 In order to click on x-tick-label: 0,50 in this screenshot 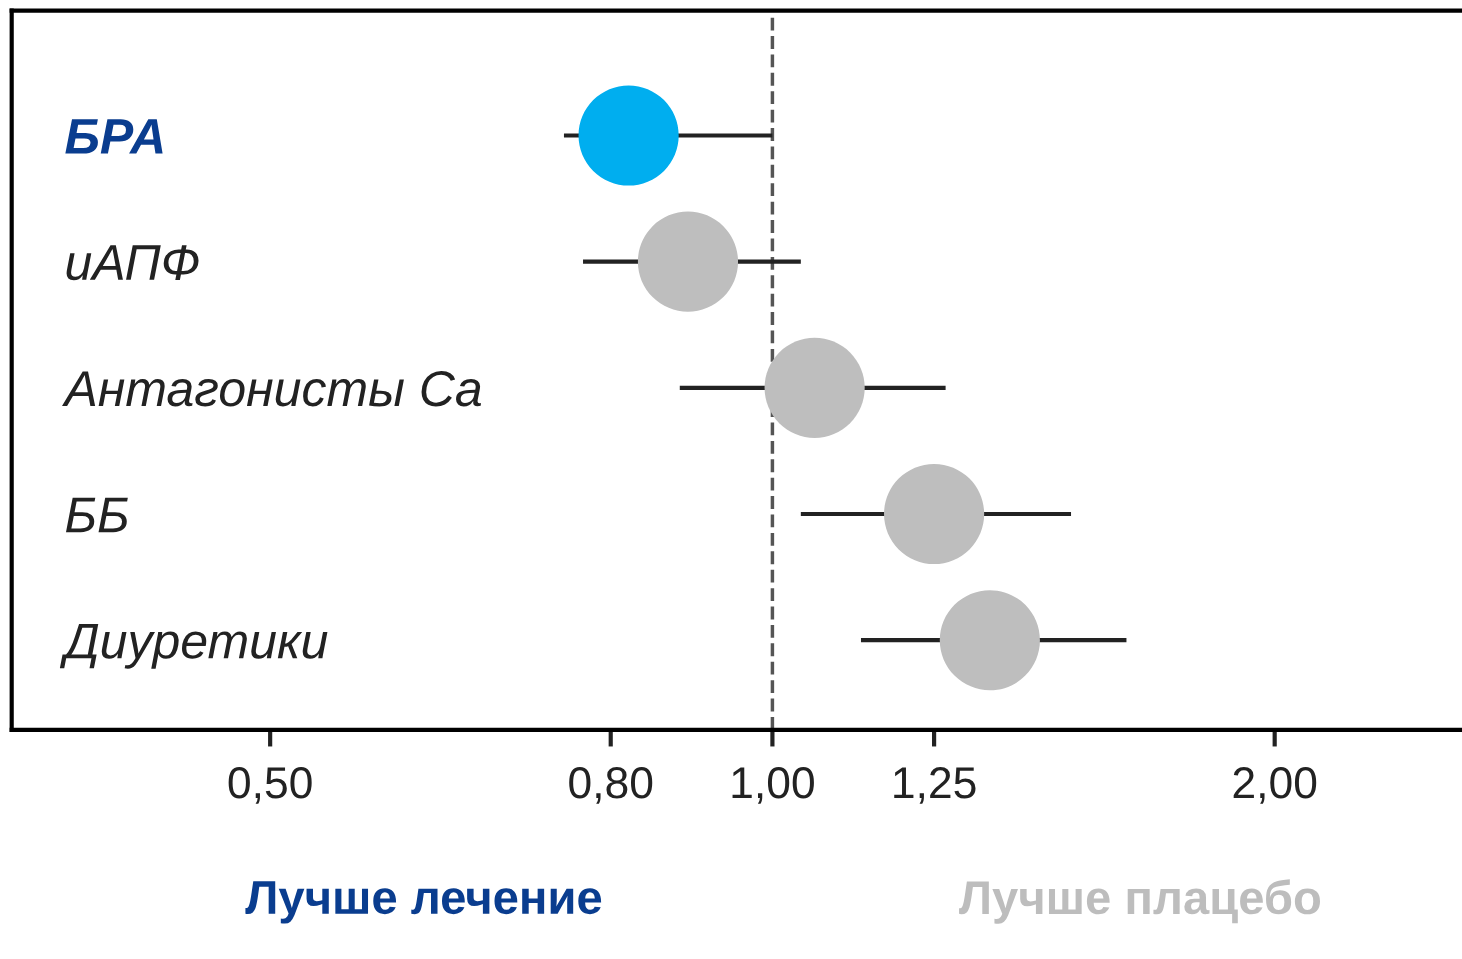, I will do `click(270, 785)`.